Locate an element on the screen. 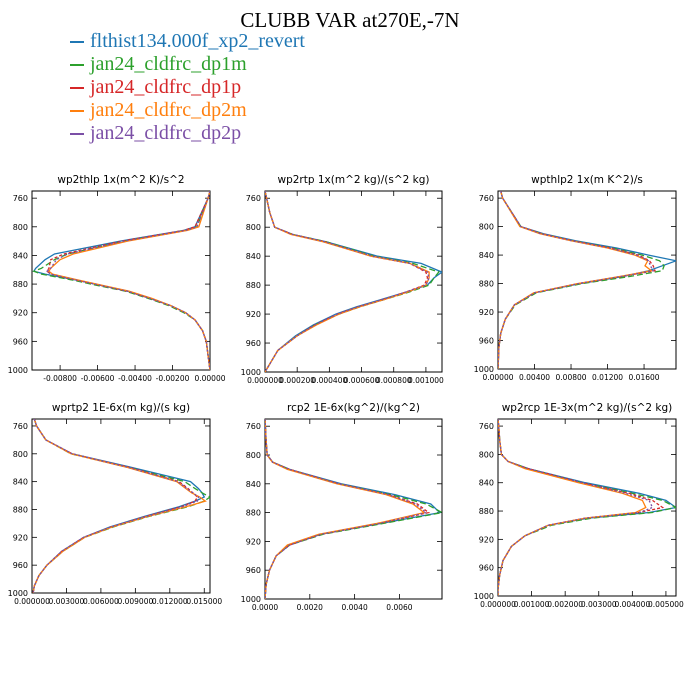  x-tick-label: 0.0000 is located at coordinates (265, 607).